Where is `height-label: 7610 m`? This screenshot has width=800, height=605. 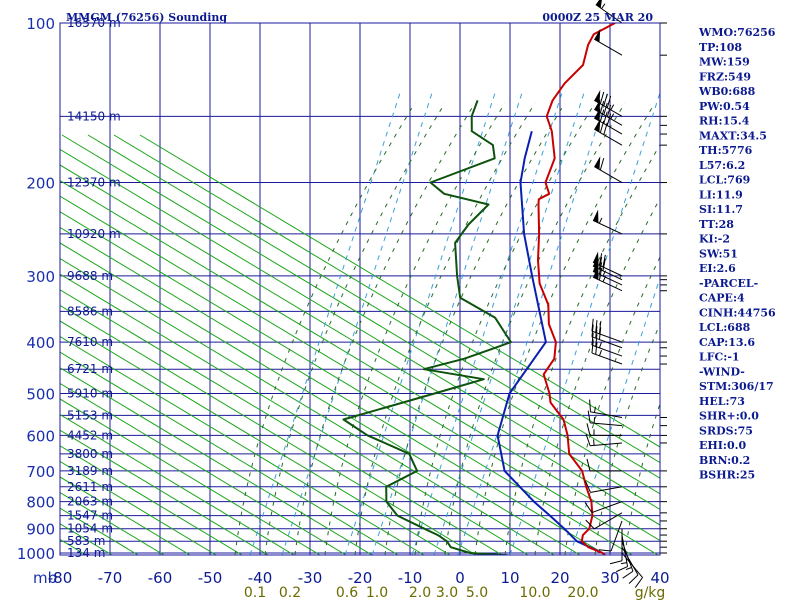
height-label: 7610 m is located at coordinates (90, 342).